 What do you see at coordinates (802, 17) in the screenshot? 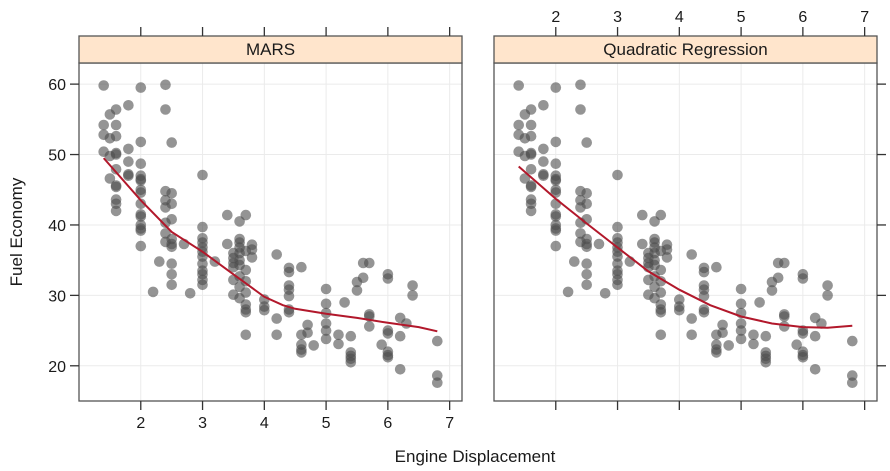
I see `x-tick-label-top: 6` at bounding box center [802, 17].